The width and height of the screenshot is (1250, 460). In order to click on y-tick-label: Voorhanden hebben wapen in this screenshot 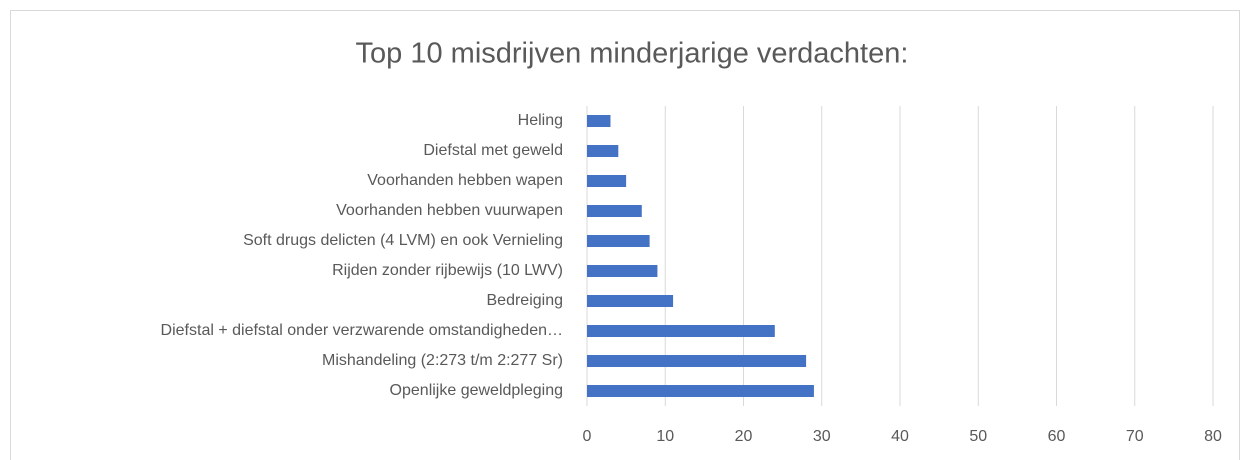, I will do `click(465, 180)`.